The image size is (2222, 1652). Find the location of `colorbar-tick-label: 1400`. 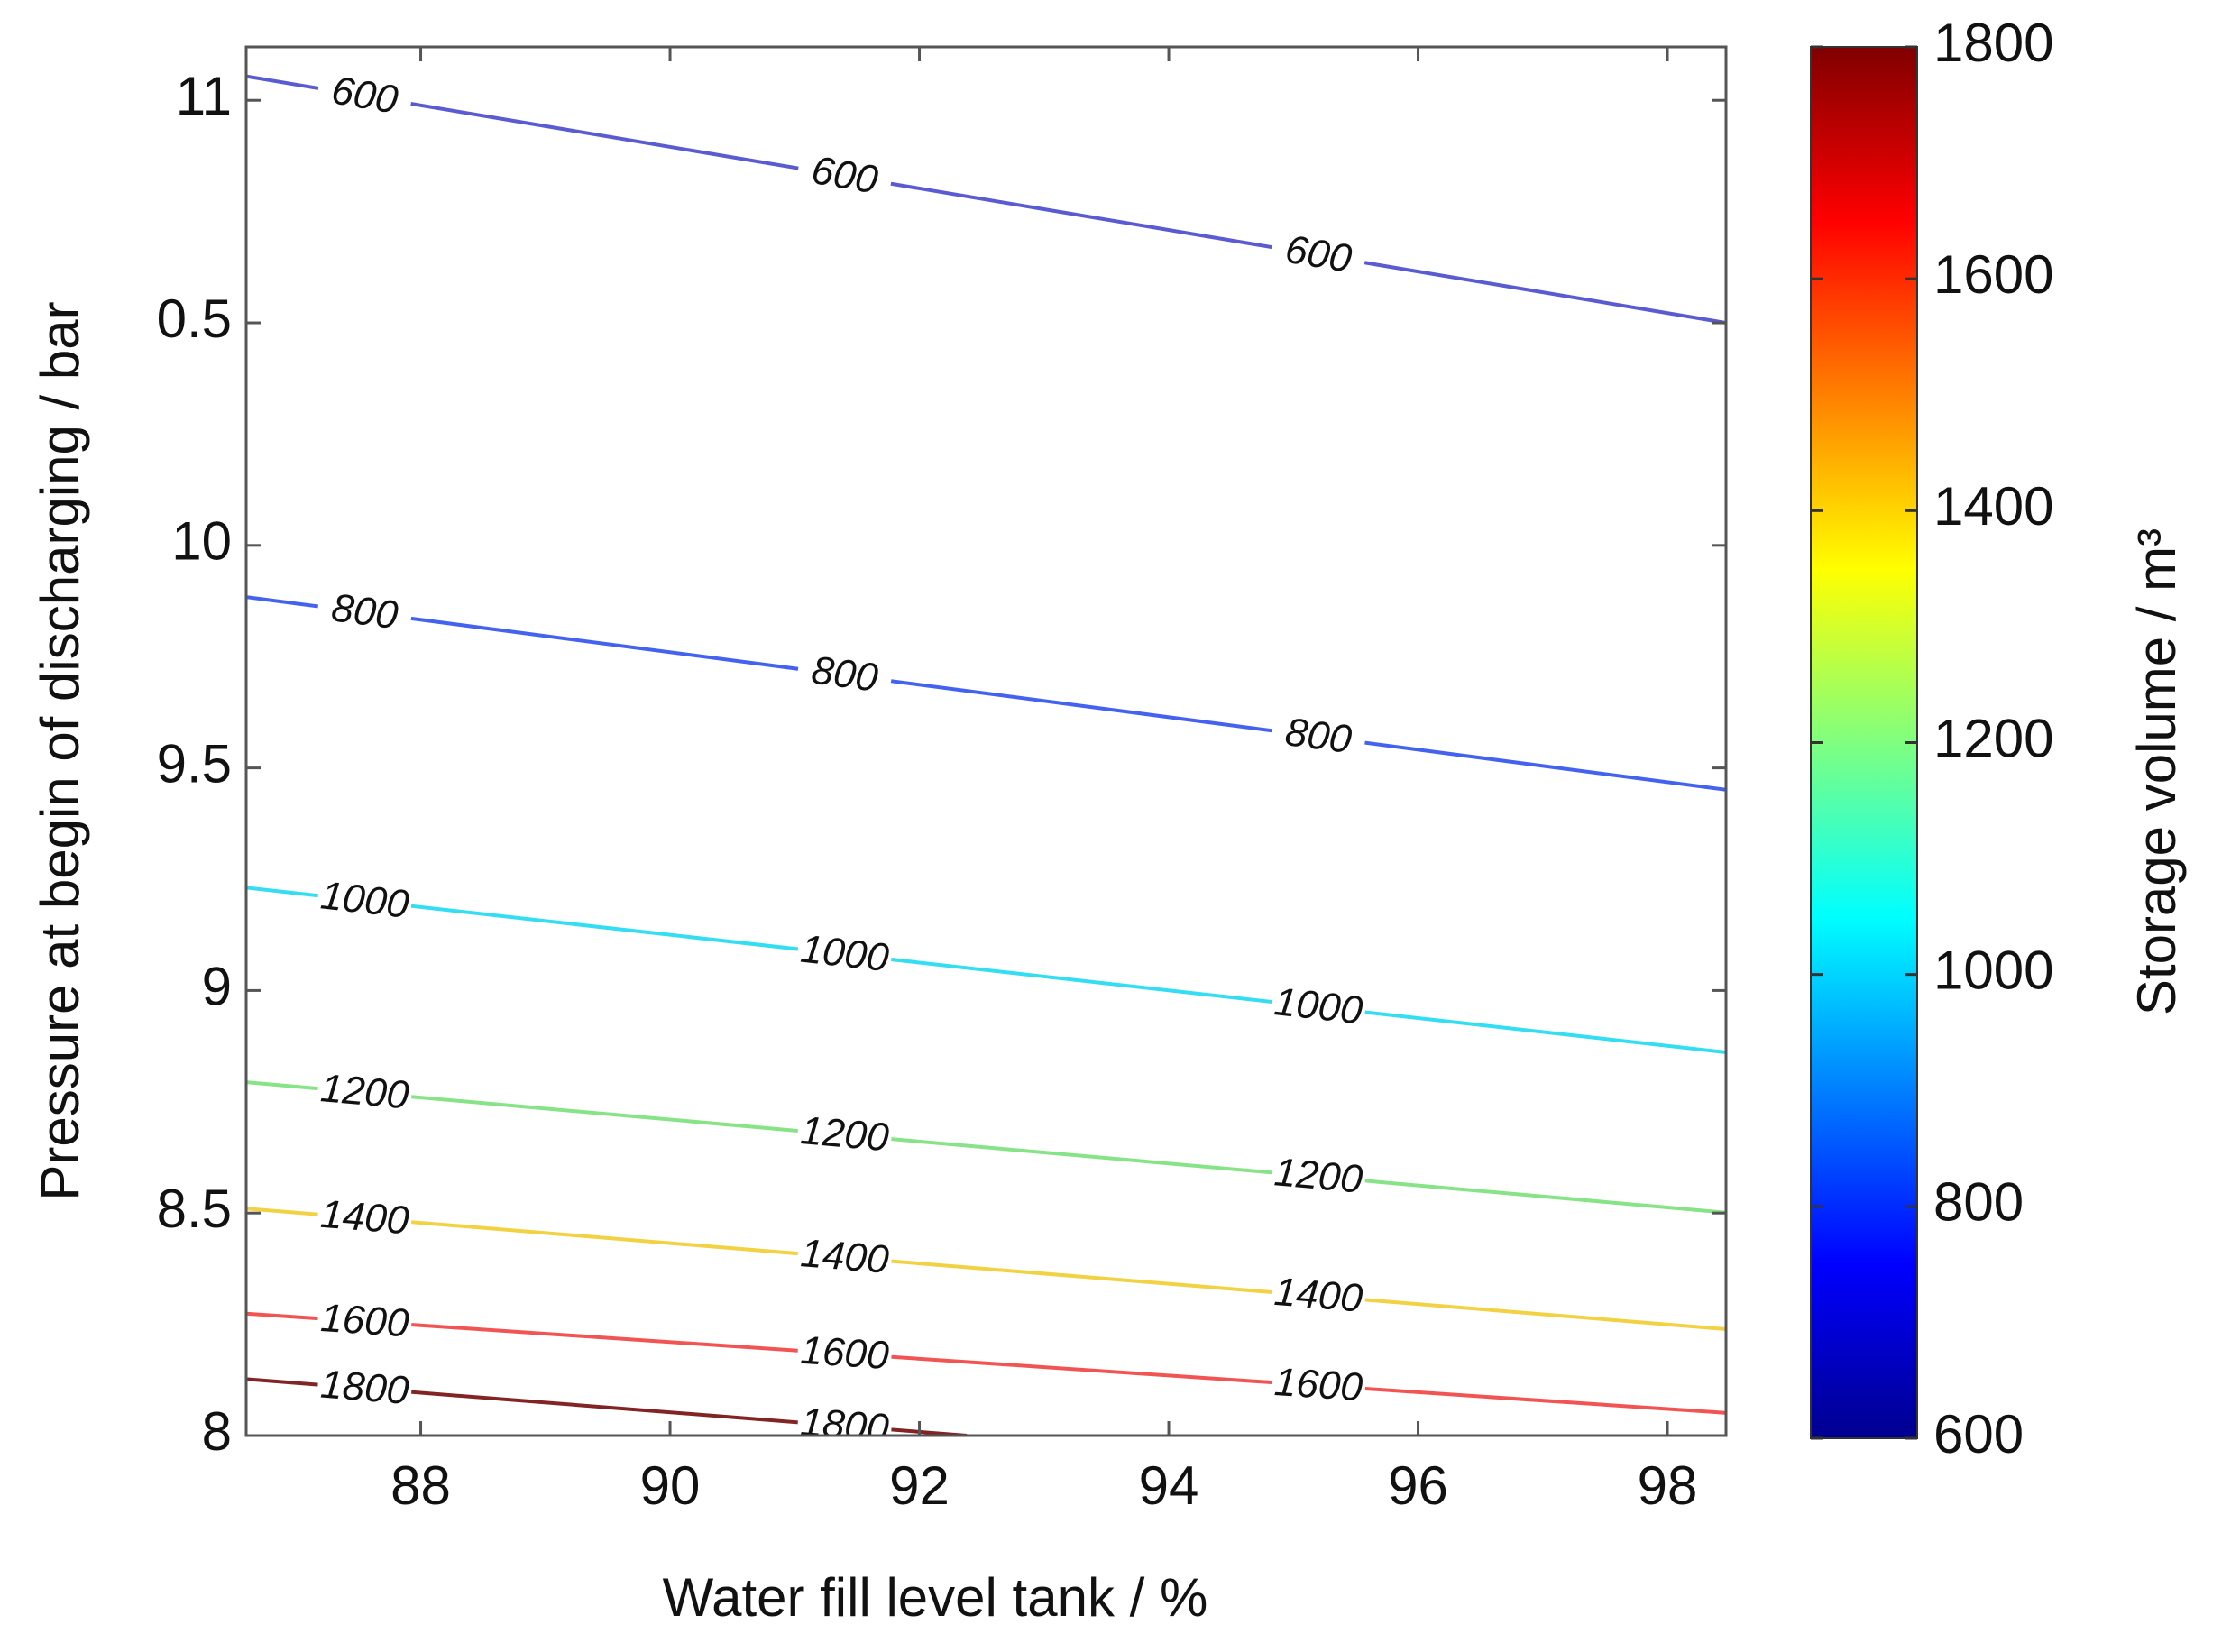

colorbar-tick-label: 1400 is located at coordinates (1993, 507).